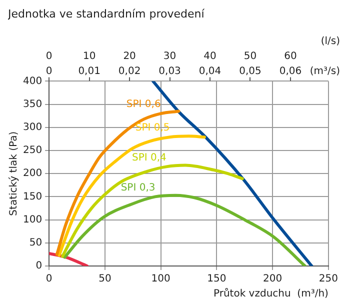  What do you see at coordinates (35, 242) in the screenshot?
I see `y-tick-label: 50` at bounding box center [35, 242].